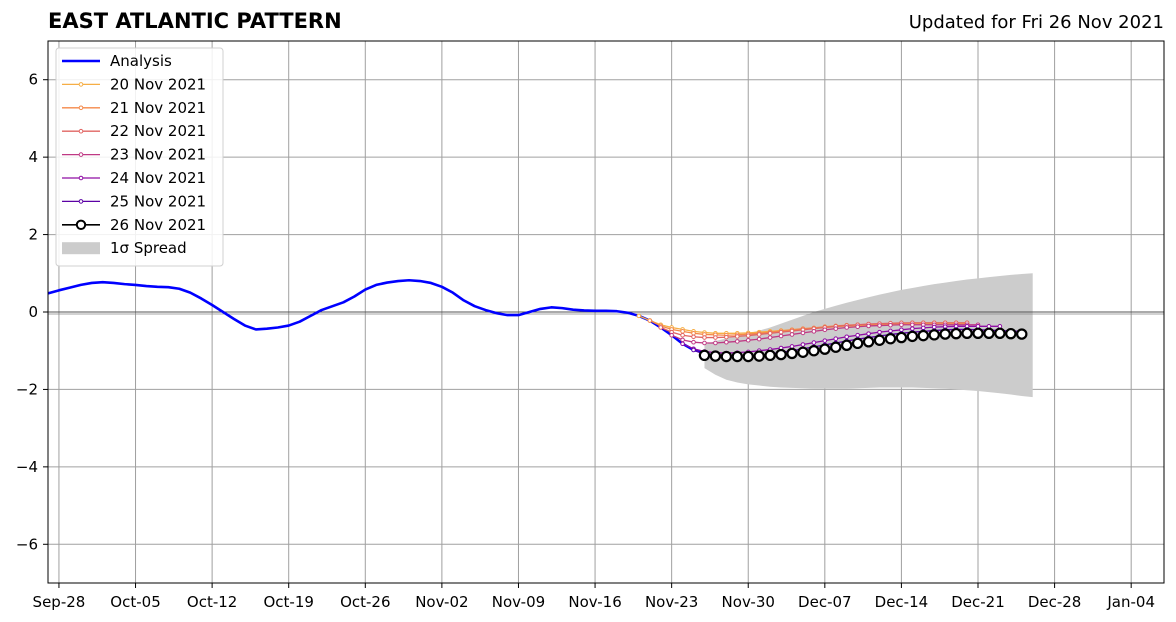 The height and width of the screenshot is (622, 1176). I want to click on legend-box, so click(139, 157).